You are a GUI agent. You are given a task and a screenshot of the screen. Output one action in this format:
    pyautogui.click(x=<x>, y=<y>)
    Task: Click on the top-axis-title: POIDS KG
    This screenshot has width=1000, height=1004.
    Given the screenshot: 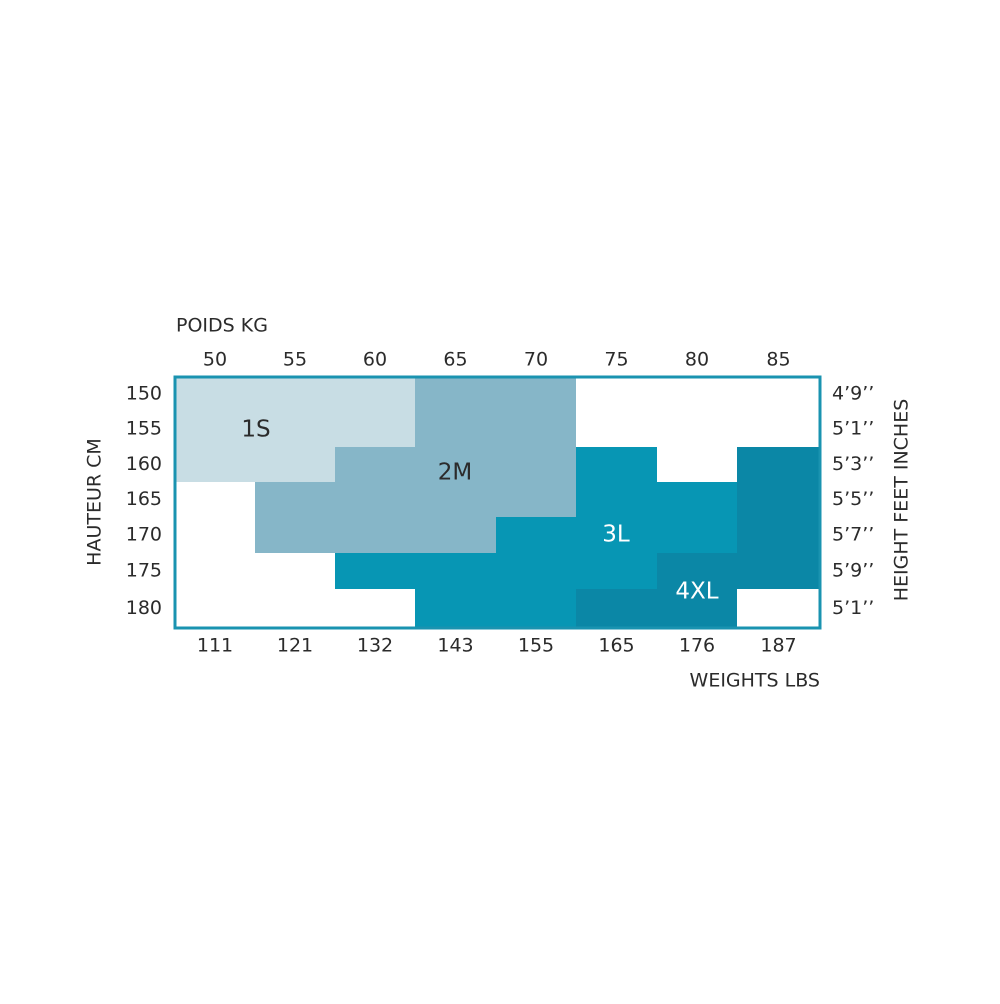 What is the action you would take?
    pyautogui.click(x=222, y=326)
    